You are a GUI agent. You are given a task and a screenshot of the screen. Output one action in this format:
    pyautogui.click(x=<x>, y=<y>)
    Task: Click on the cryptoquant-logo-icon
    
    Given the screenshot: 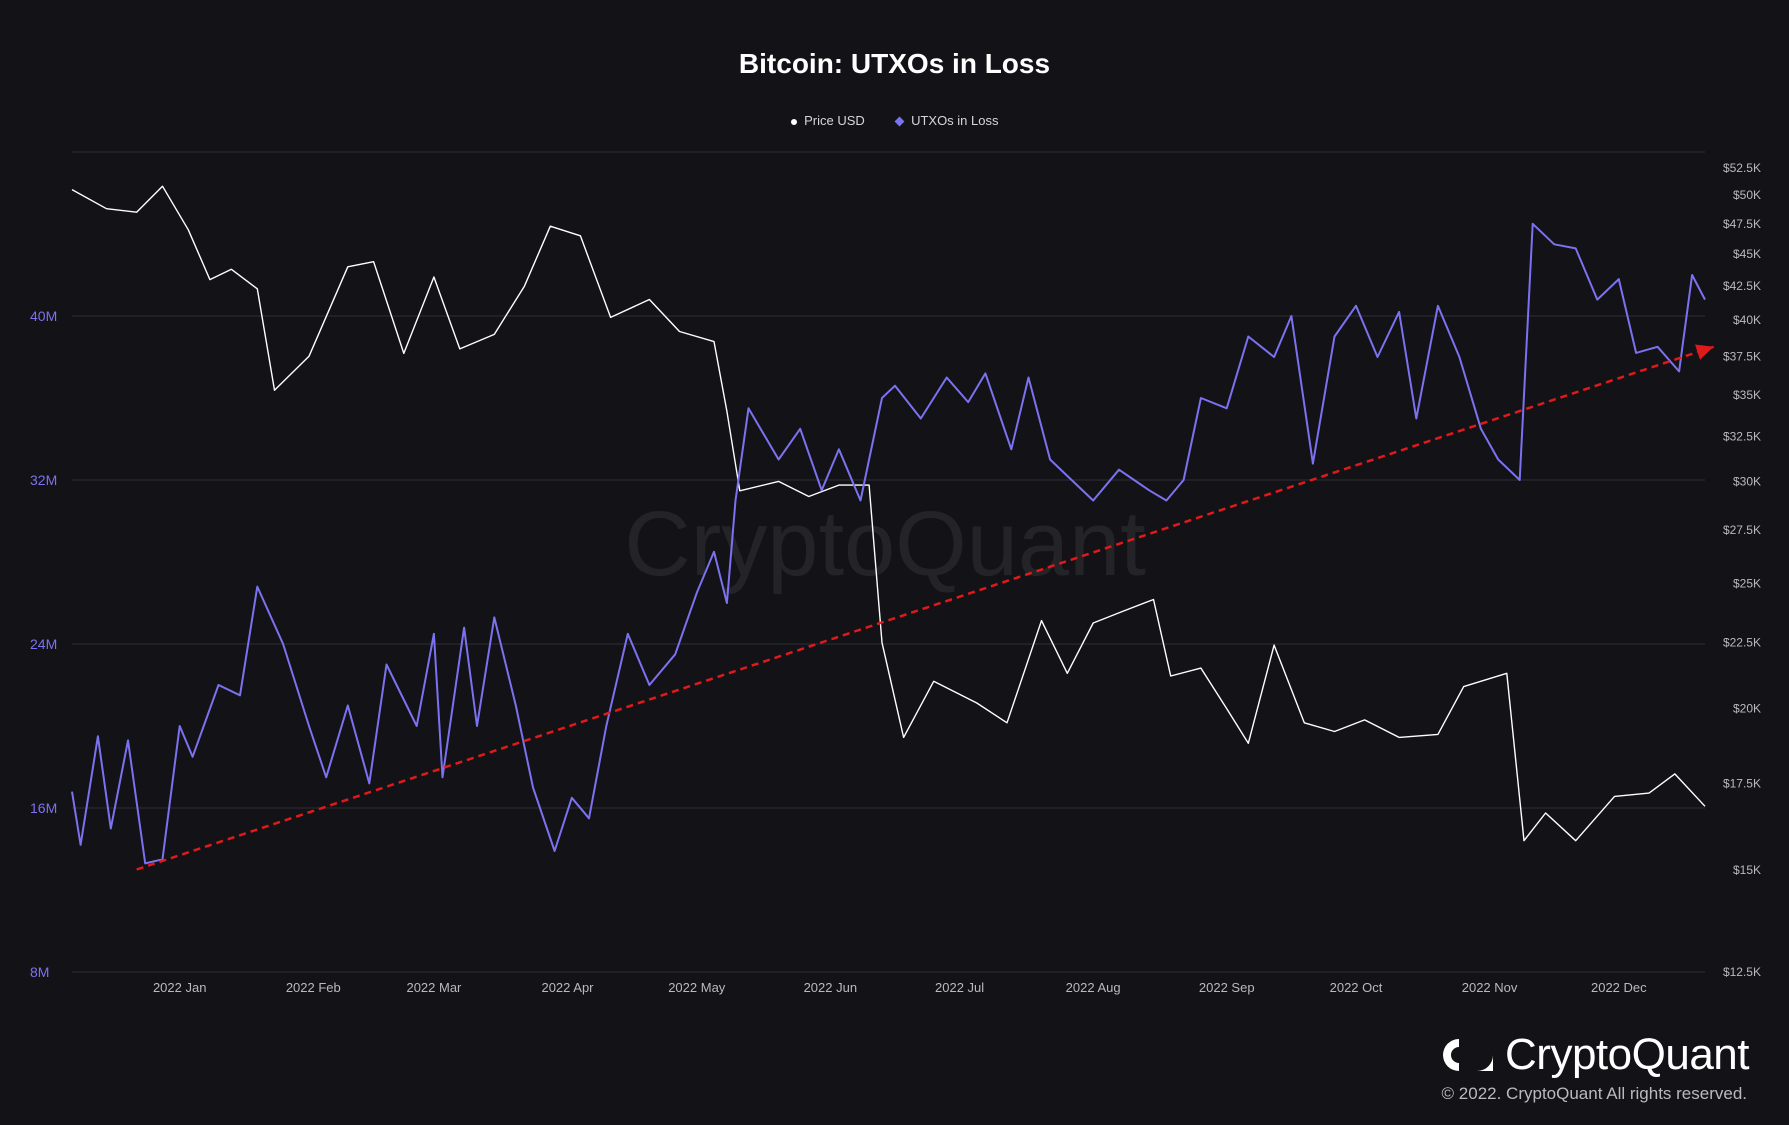 What is the action you would take?
    pyautogui.click(x=1468, y=1055)
    